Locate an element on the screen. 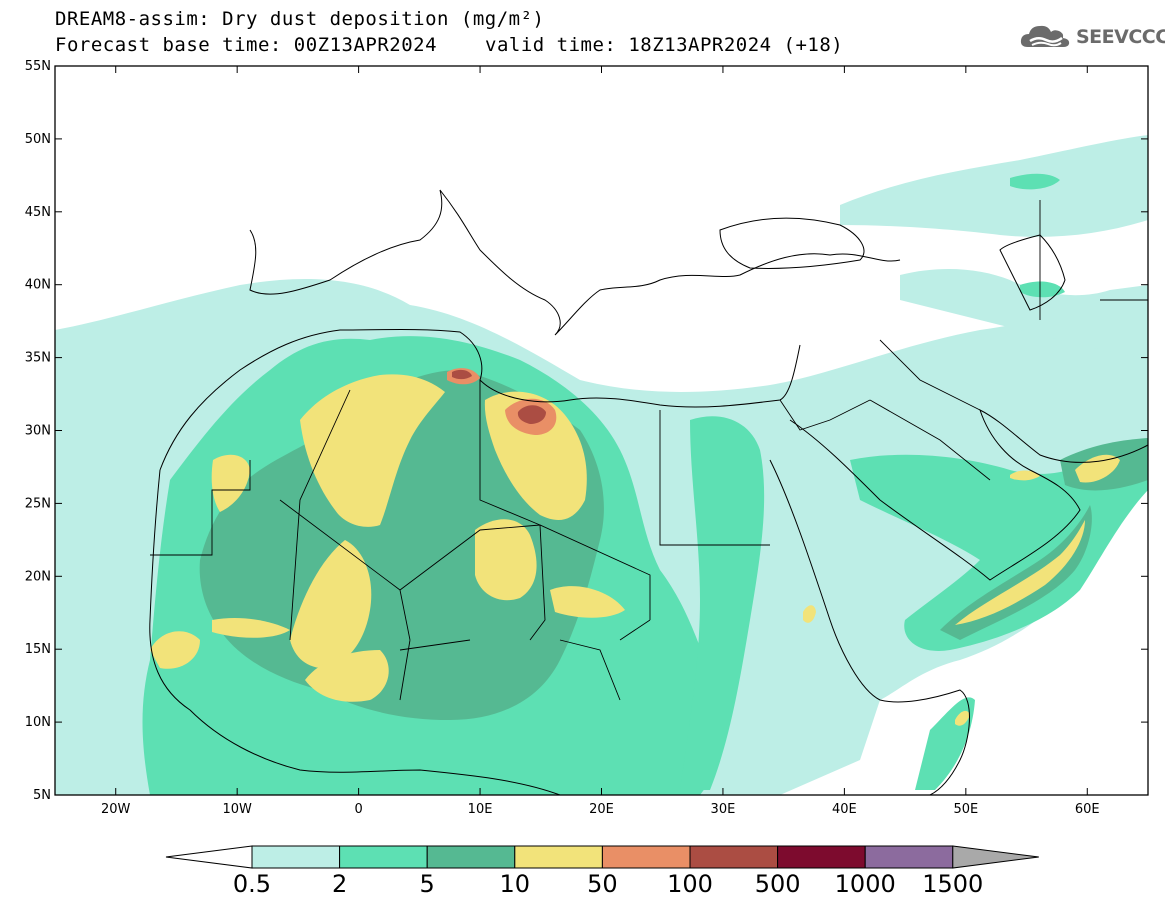 The height and width of the screenshot is (907, 1165). dust-field-medium-nile is located at coordinates (722, 603).